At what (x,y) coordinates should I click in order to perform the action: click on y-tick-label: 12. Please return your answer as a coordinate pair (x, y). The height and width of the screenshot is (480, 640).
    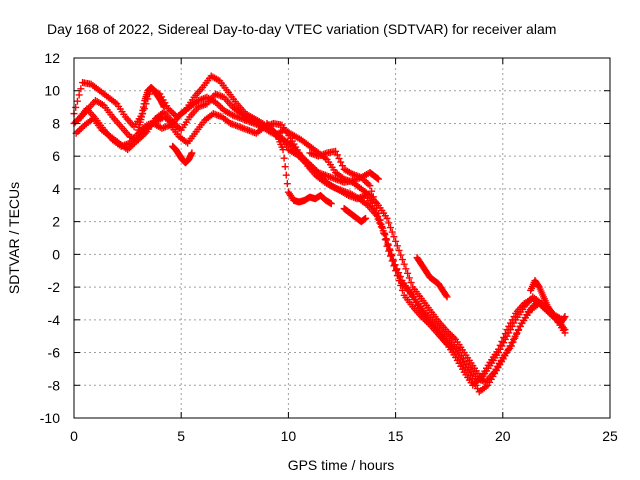
    Looking at the image, I should click on (52, 58).